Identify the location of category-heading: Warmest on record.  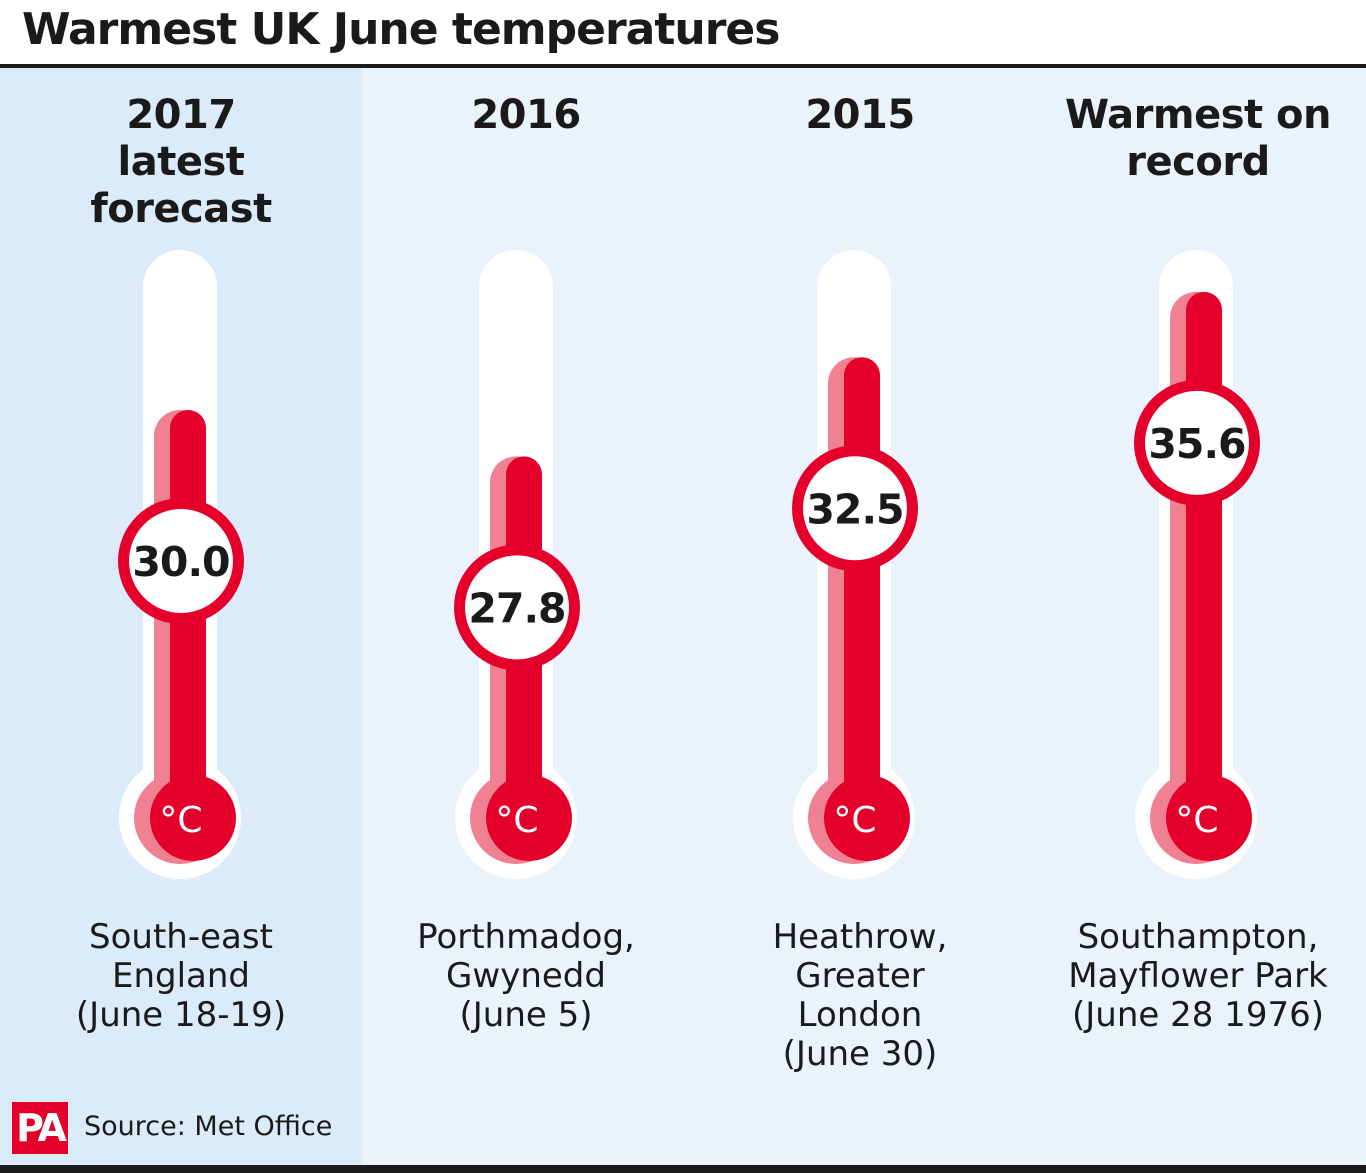
(1198, 138).